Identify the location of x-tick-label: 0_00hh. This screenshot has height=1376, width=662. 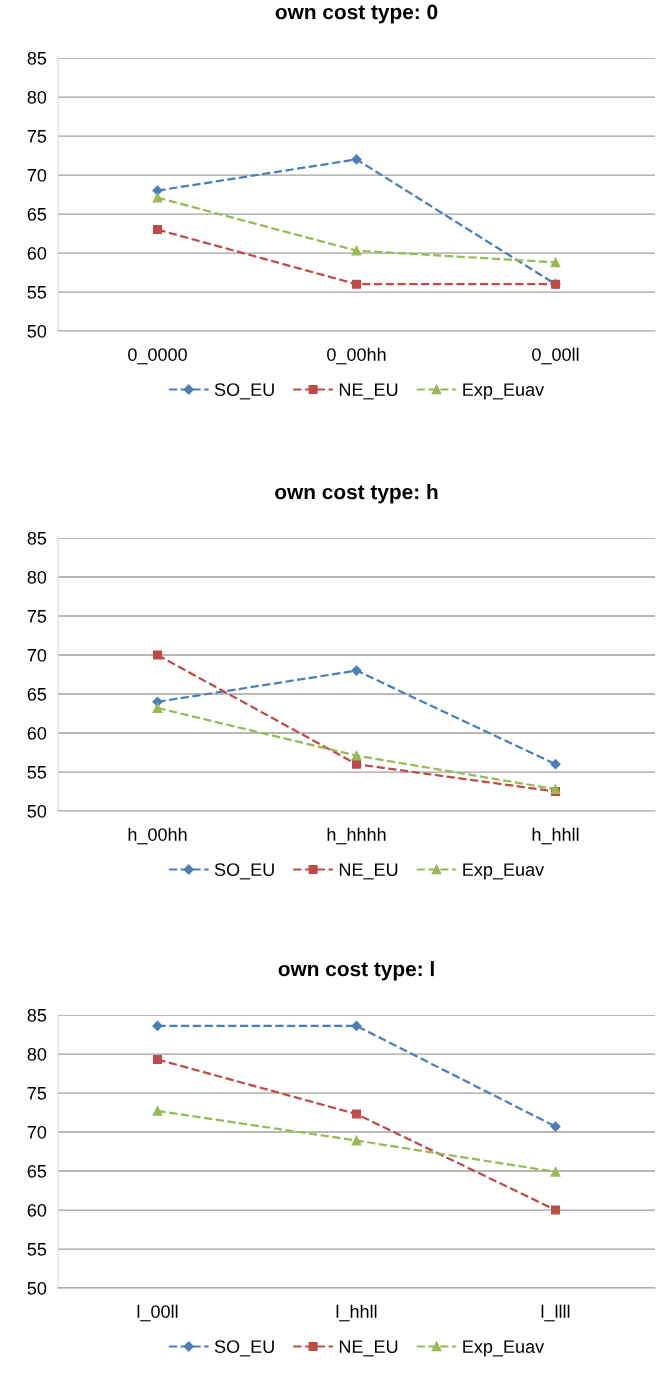
(356, 356).